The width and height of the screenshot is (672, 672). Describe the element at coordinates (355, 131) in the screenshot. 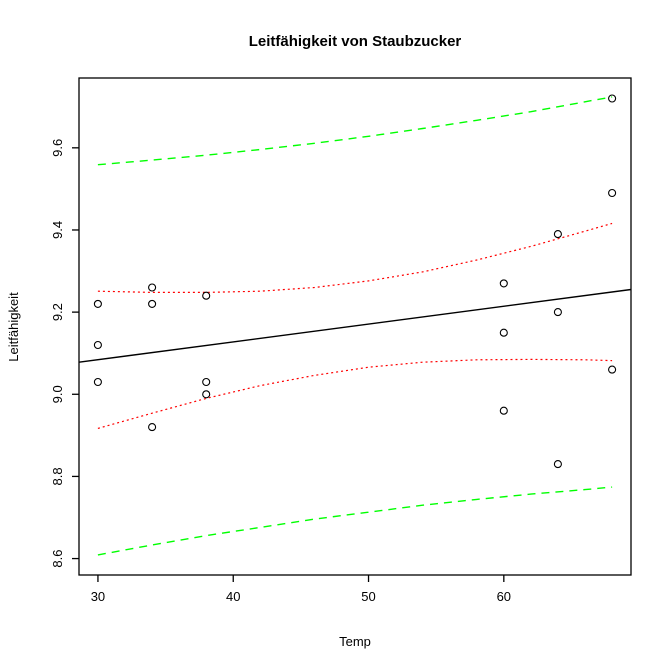

I see `prediction-band-upper` at that location.